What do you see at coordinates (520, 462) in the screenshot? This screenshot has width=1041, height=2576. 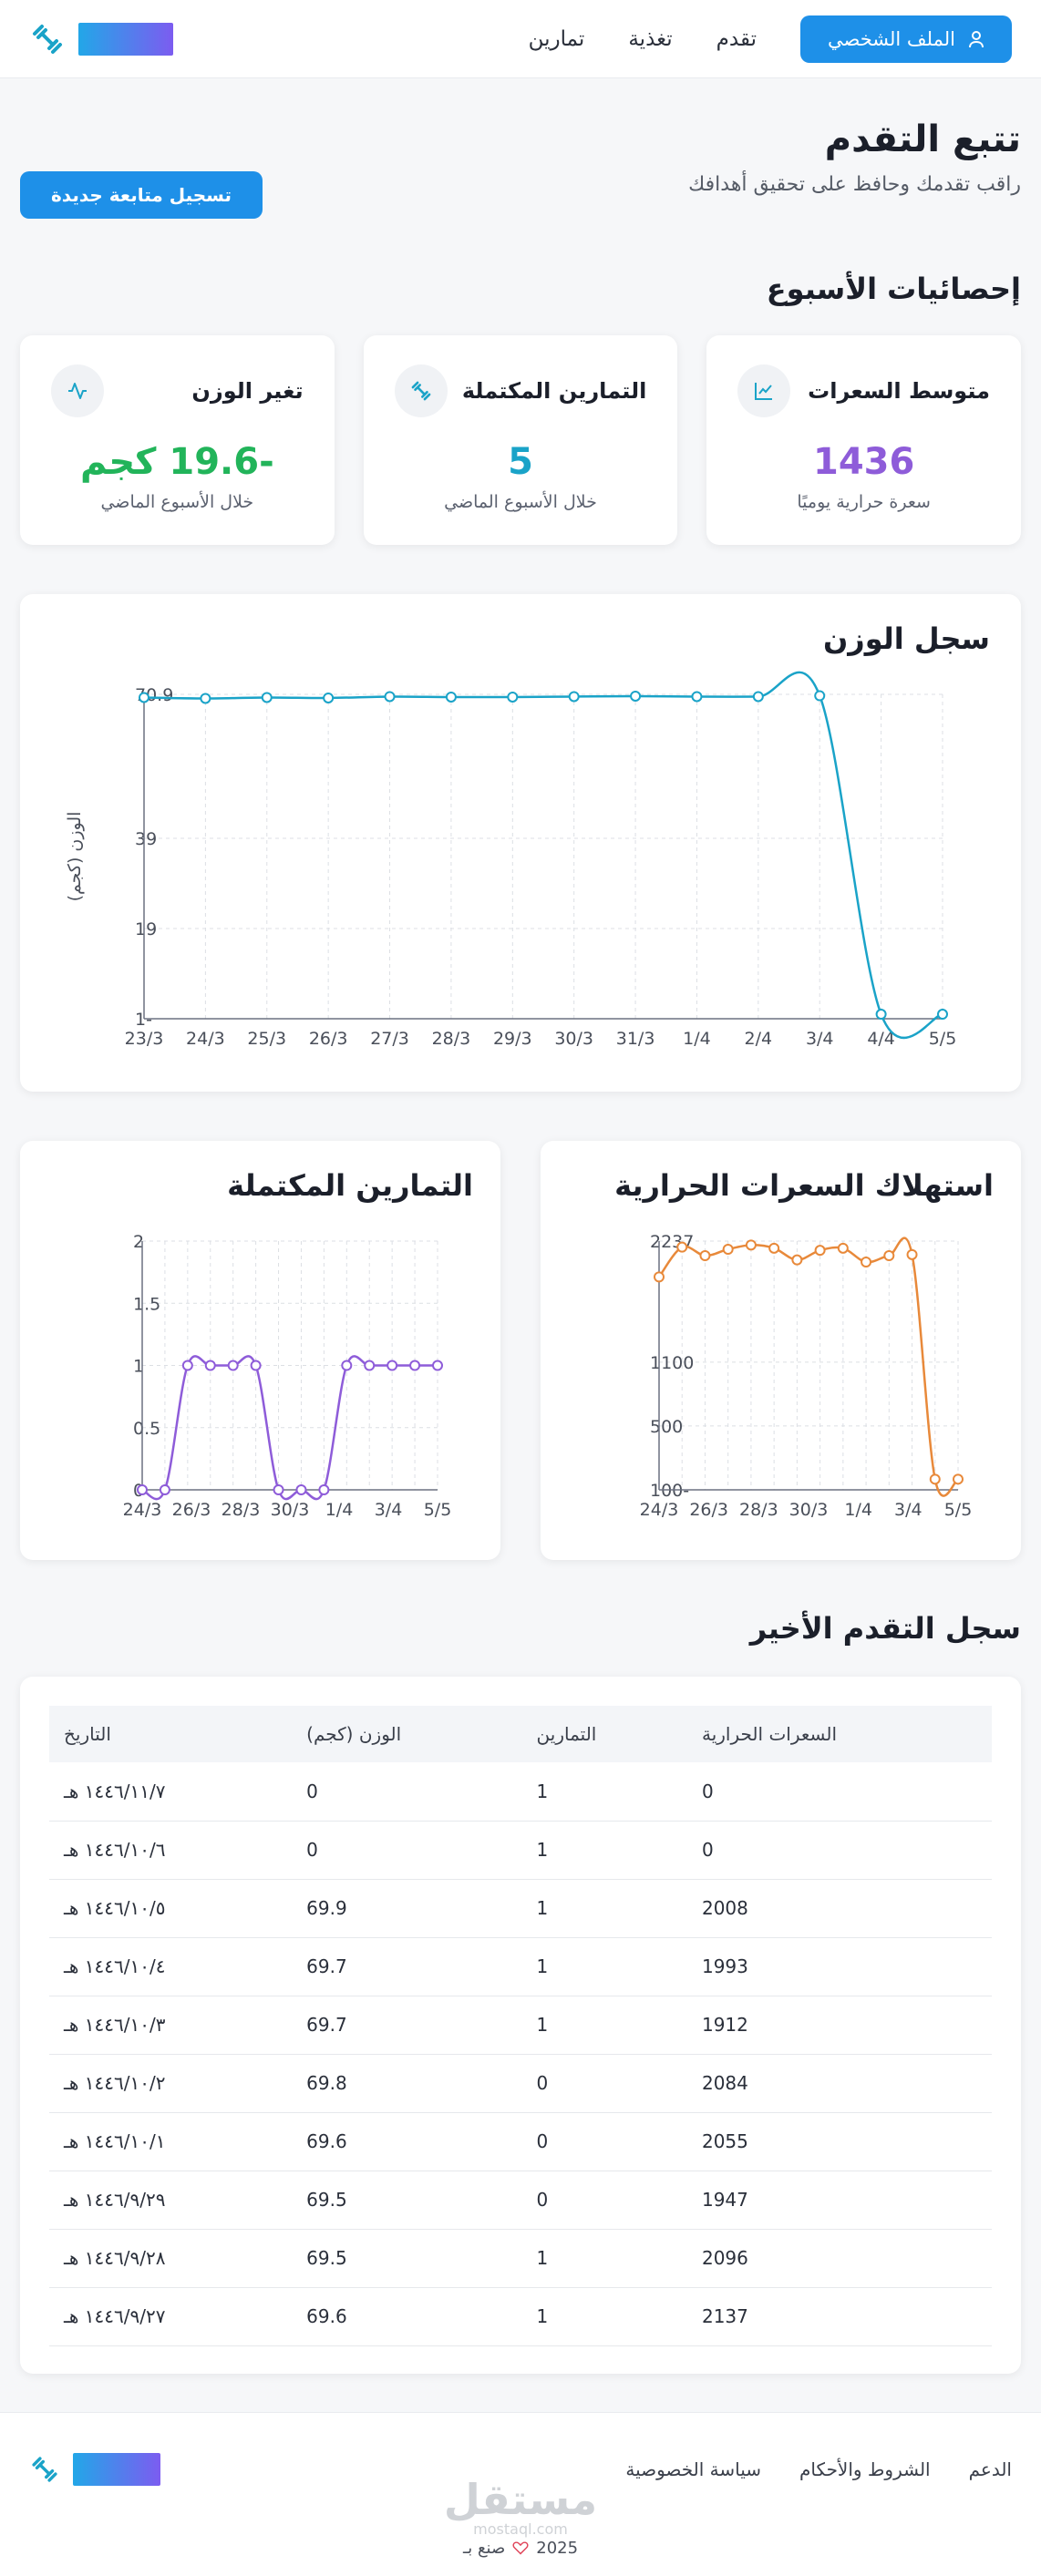 I see `stat-value: 5` at bounding box center [520, 462].